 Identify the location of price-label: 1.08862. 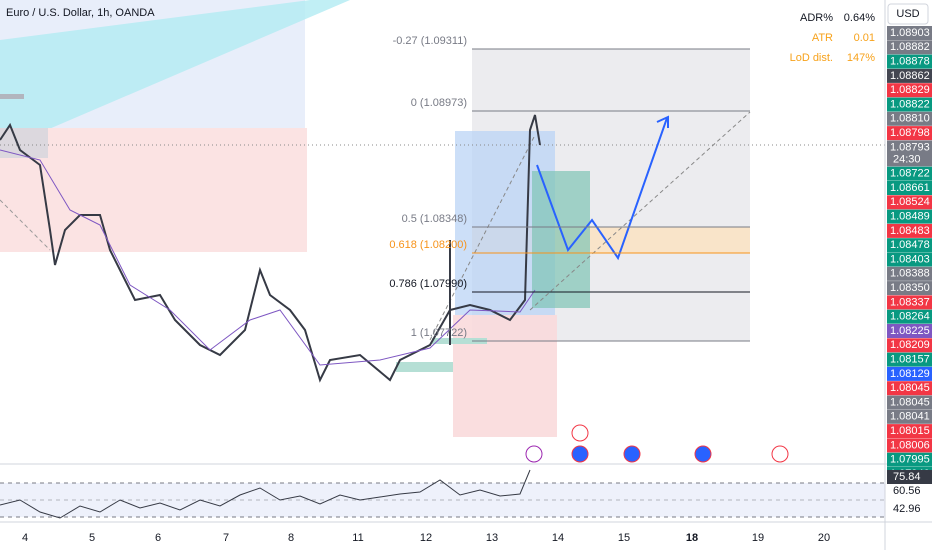
(910, 76).